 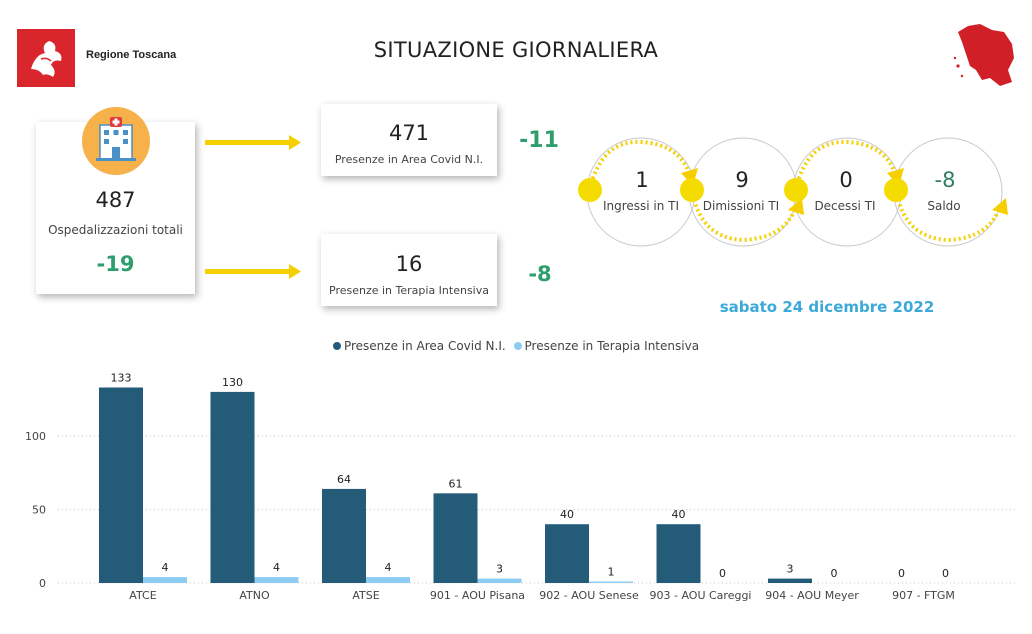 I want to click on covid-area-card, so click(x=409, y=140).